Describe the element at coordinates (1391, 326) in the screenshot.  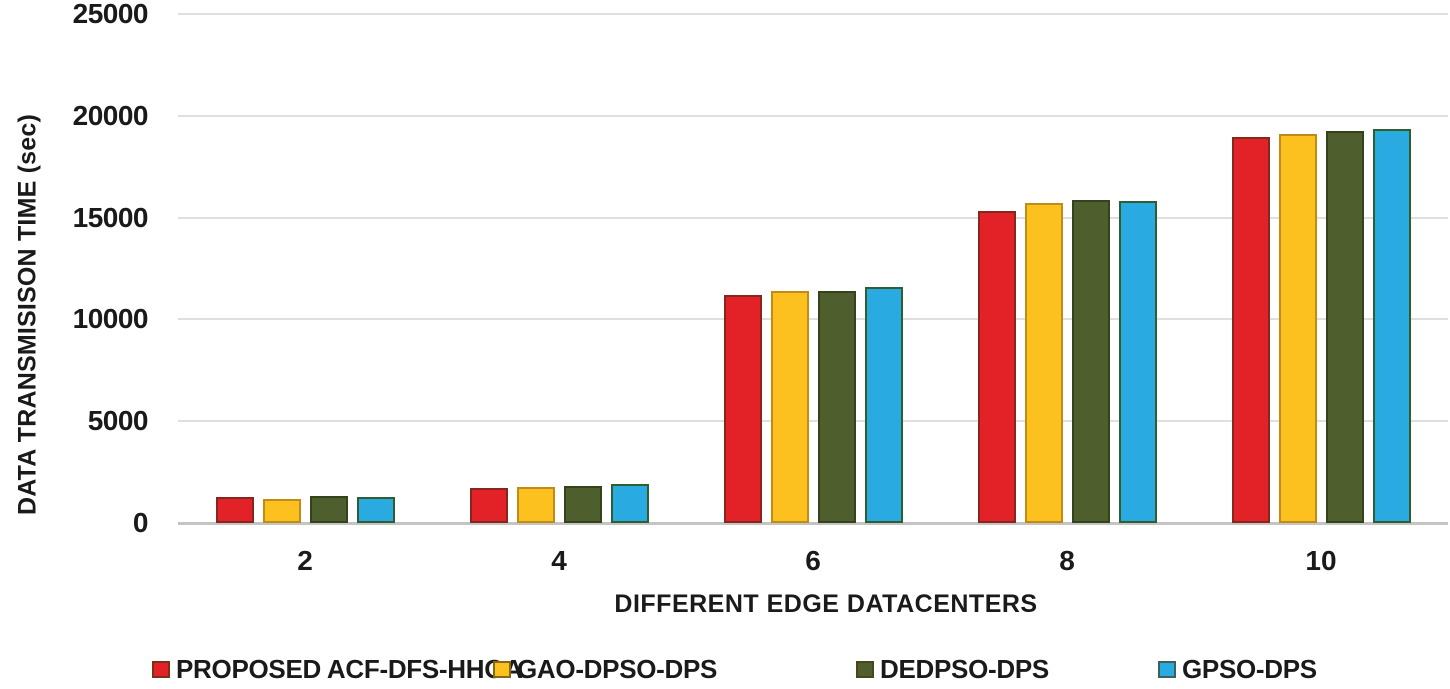
I see `bar-gpso-dps-x10` at that location.